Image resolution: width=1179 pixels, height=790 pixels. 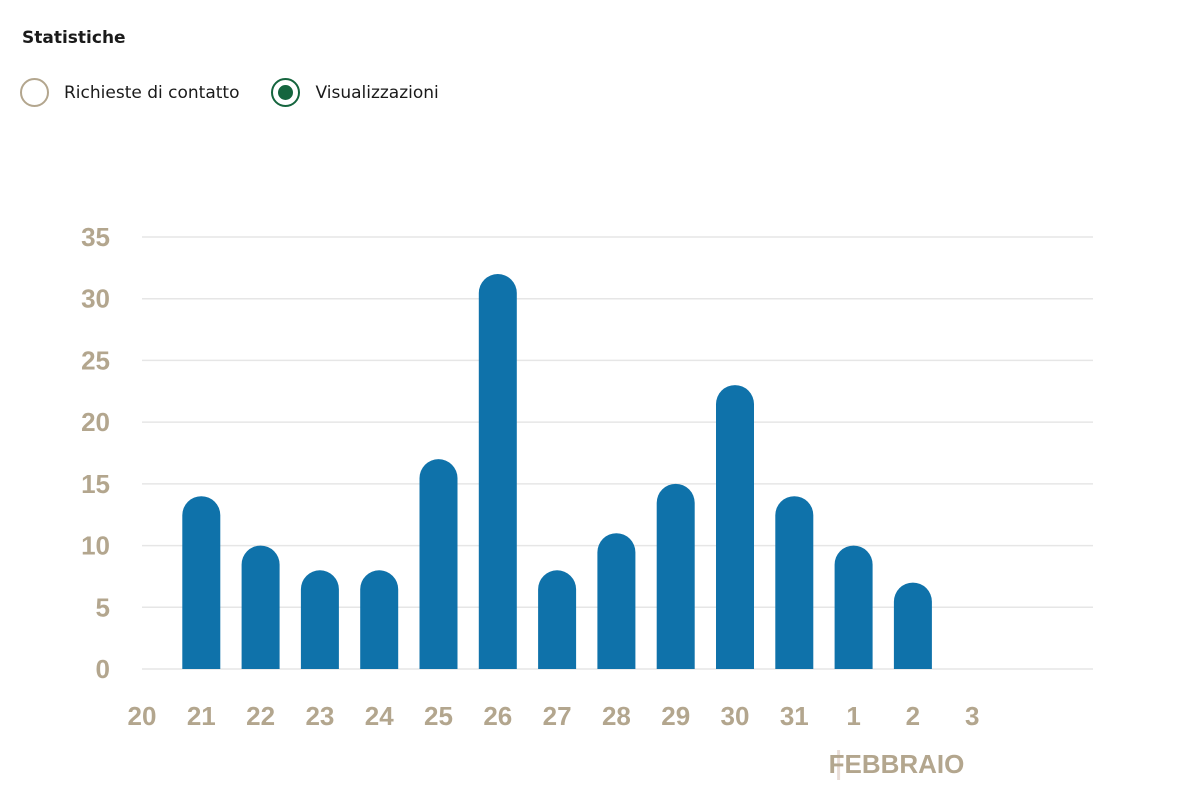 I want to click on x-tick-label: 31, so click(x=794, y=716).